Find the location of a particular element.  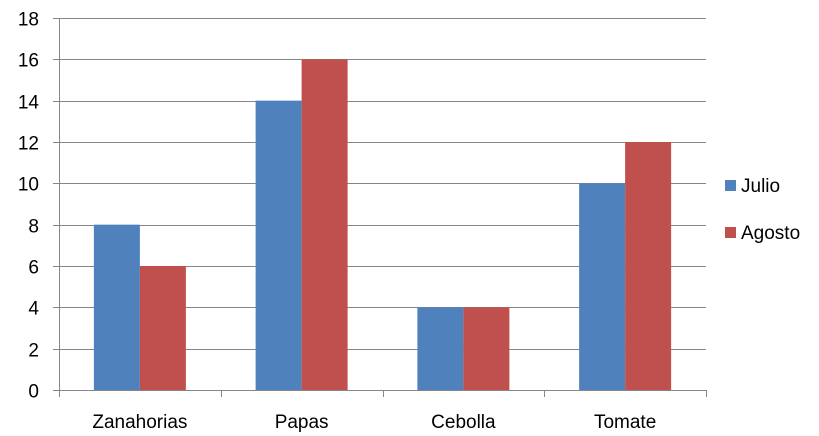

legend: Julio Agosto is located at coordinates (762, 210).